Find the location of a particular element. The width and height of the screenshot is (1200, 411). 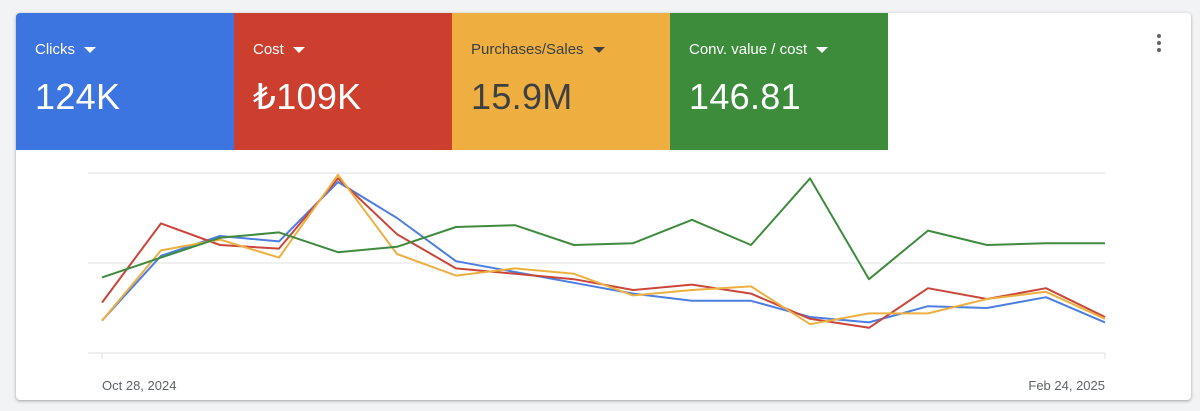

metric-tile-cost: Cost ₺109K is located at coordinates (343, 81).